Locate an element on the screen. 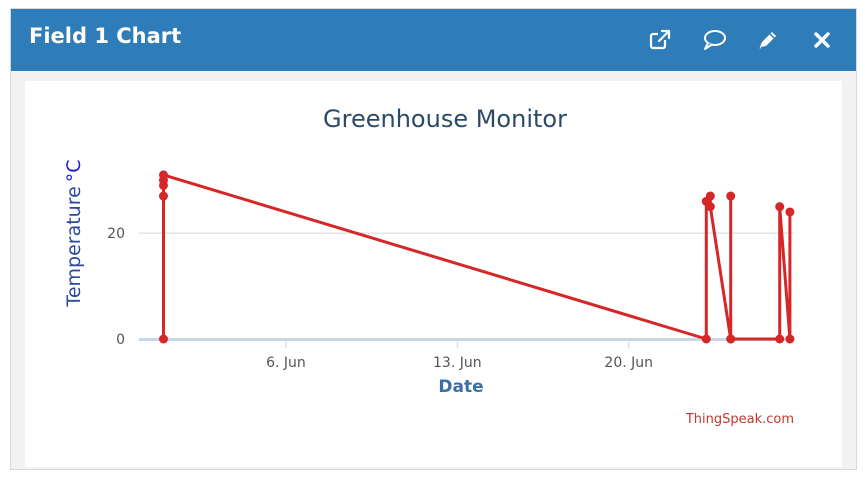 This screenshot has width=865, height=480. header-actions is located at coordinates (741, 40).